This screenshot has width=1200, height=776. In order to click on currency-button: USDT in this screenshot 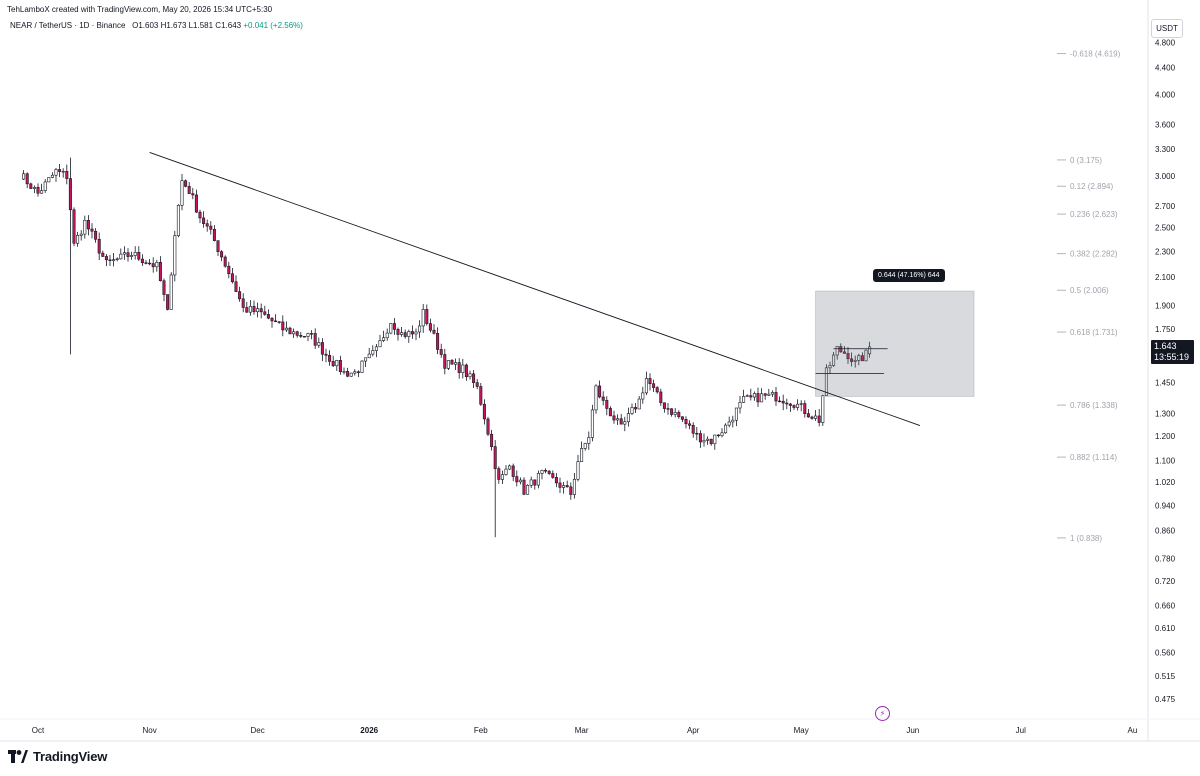, I will do `click(1167, 28)`.